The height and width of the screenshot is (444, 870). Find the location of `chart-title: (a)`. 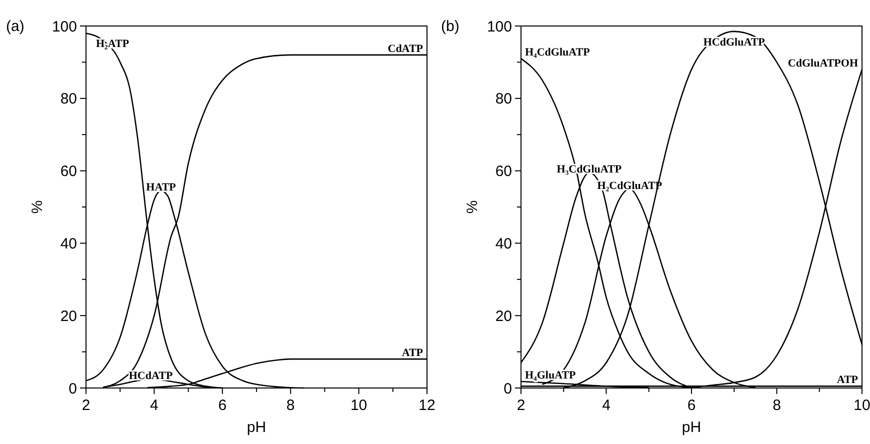

chart-title: (a) is located at coordinates (15, 26).